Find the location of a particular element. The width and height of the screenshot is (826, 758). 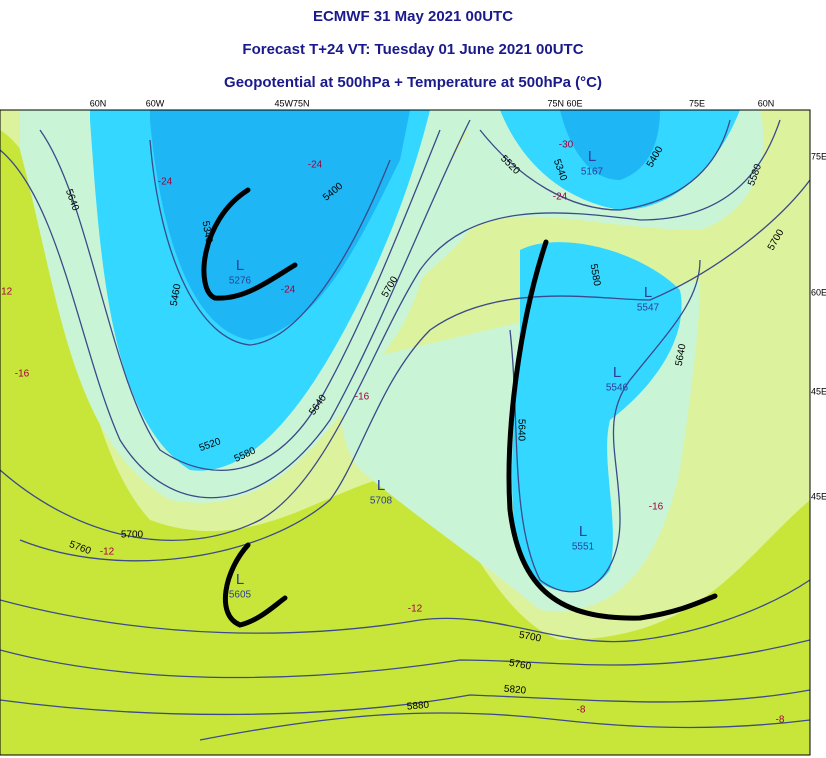

field-cold-east is located at coordinates (597, 417).